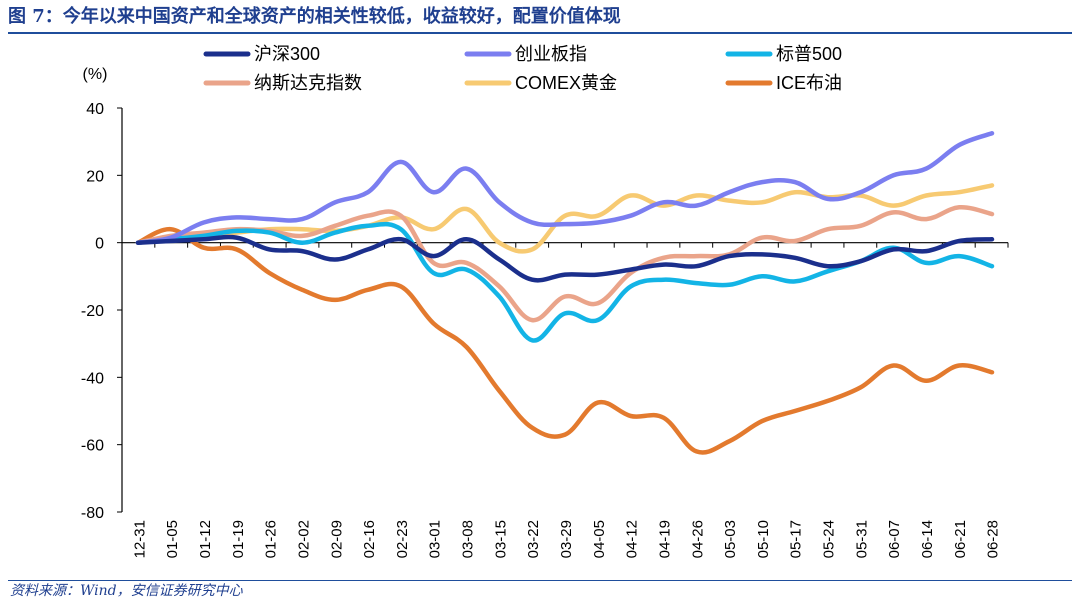 The height and width of the screenshot is (607, 1080). I want to click on source-note: 资料来源：Wind，安信证券研究中心, so click(540, 592).